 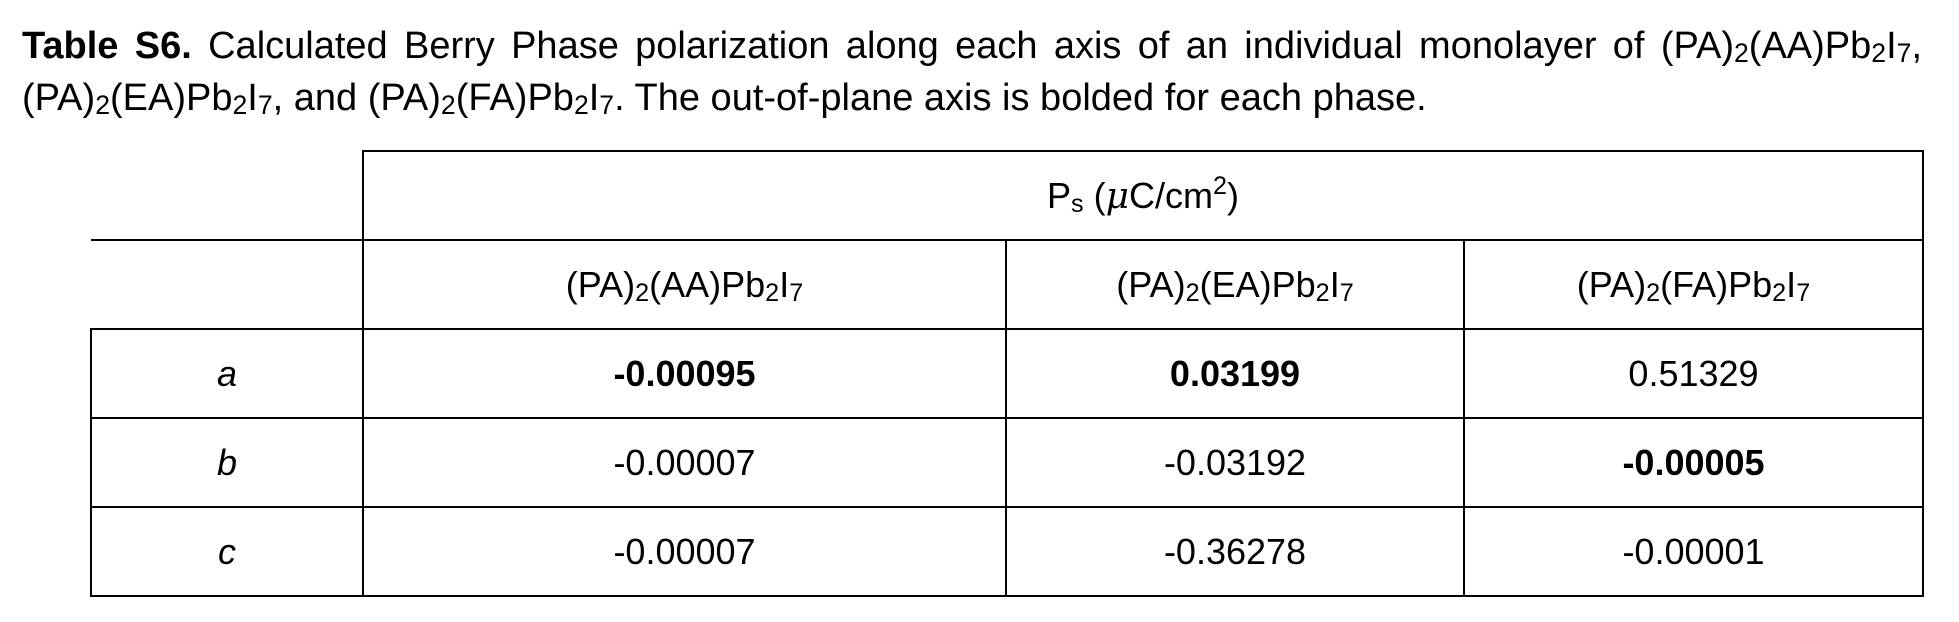 What do you see at coordinates (1693, 373) in the screenshot?
I see `table-cell: 0.51329` at bounding box center [1693, 373].